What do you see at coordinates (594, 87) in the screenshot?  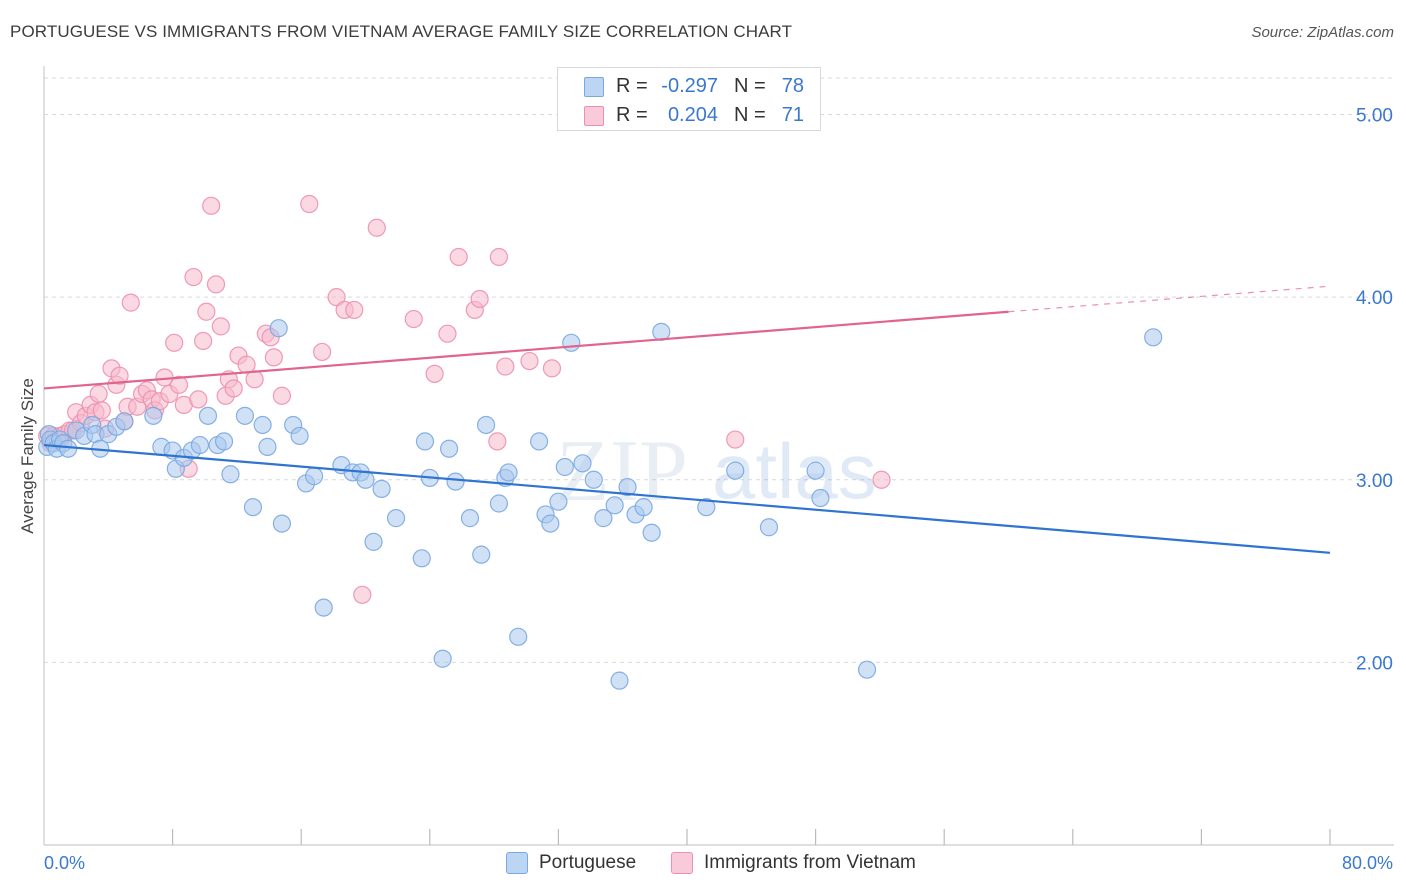 I see `legend-swatch-blue` at bounding box center [594, 87].